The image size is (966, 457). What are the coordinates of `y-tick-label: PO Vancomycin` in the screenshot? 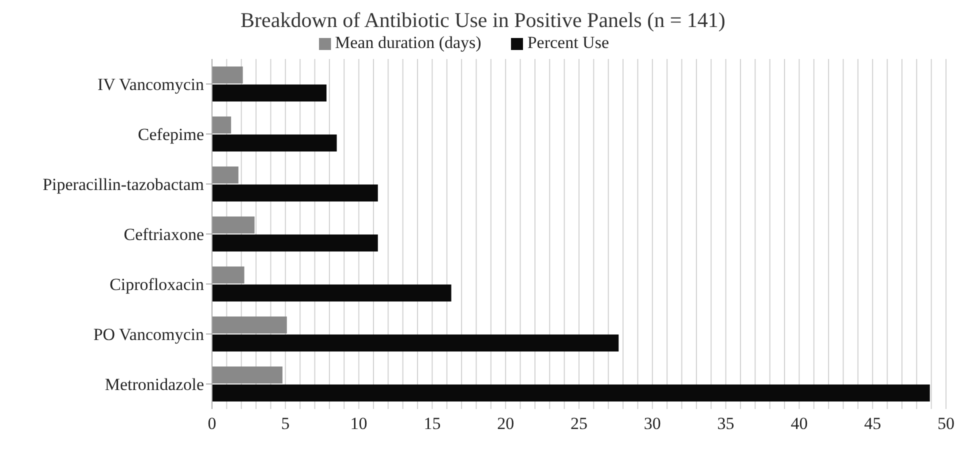 It's located at (148, 334).